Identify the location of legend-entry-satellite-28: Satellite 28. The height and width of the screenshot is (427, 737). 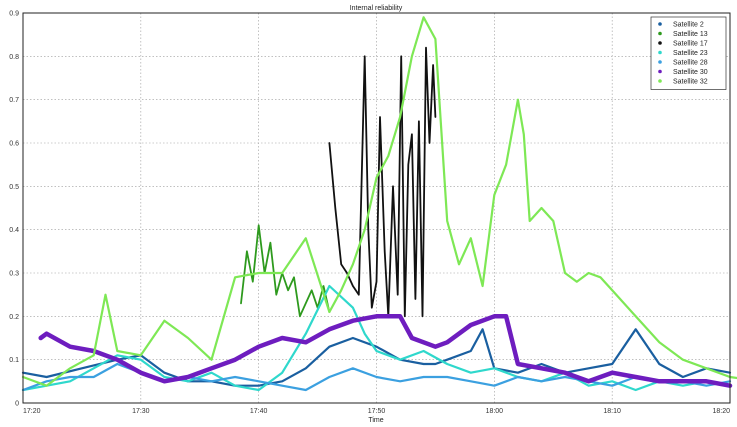
(690, 63).